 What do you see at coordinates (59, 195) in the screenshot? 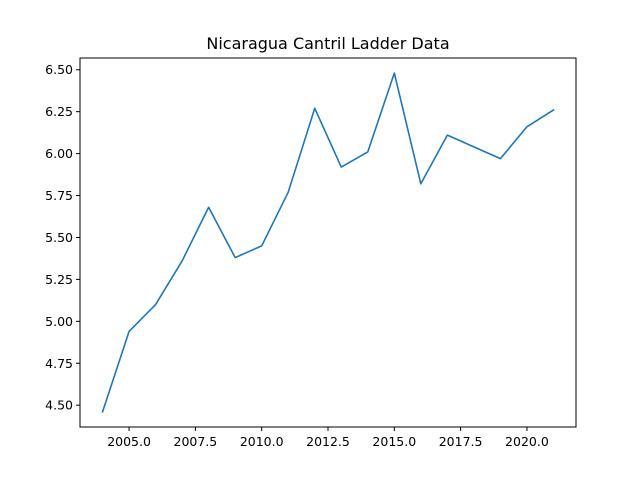
I see `y-tick-label: 5.75` at bounding box center [59, 195].